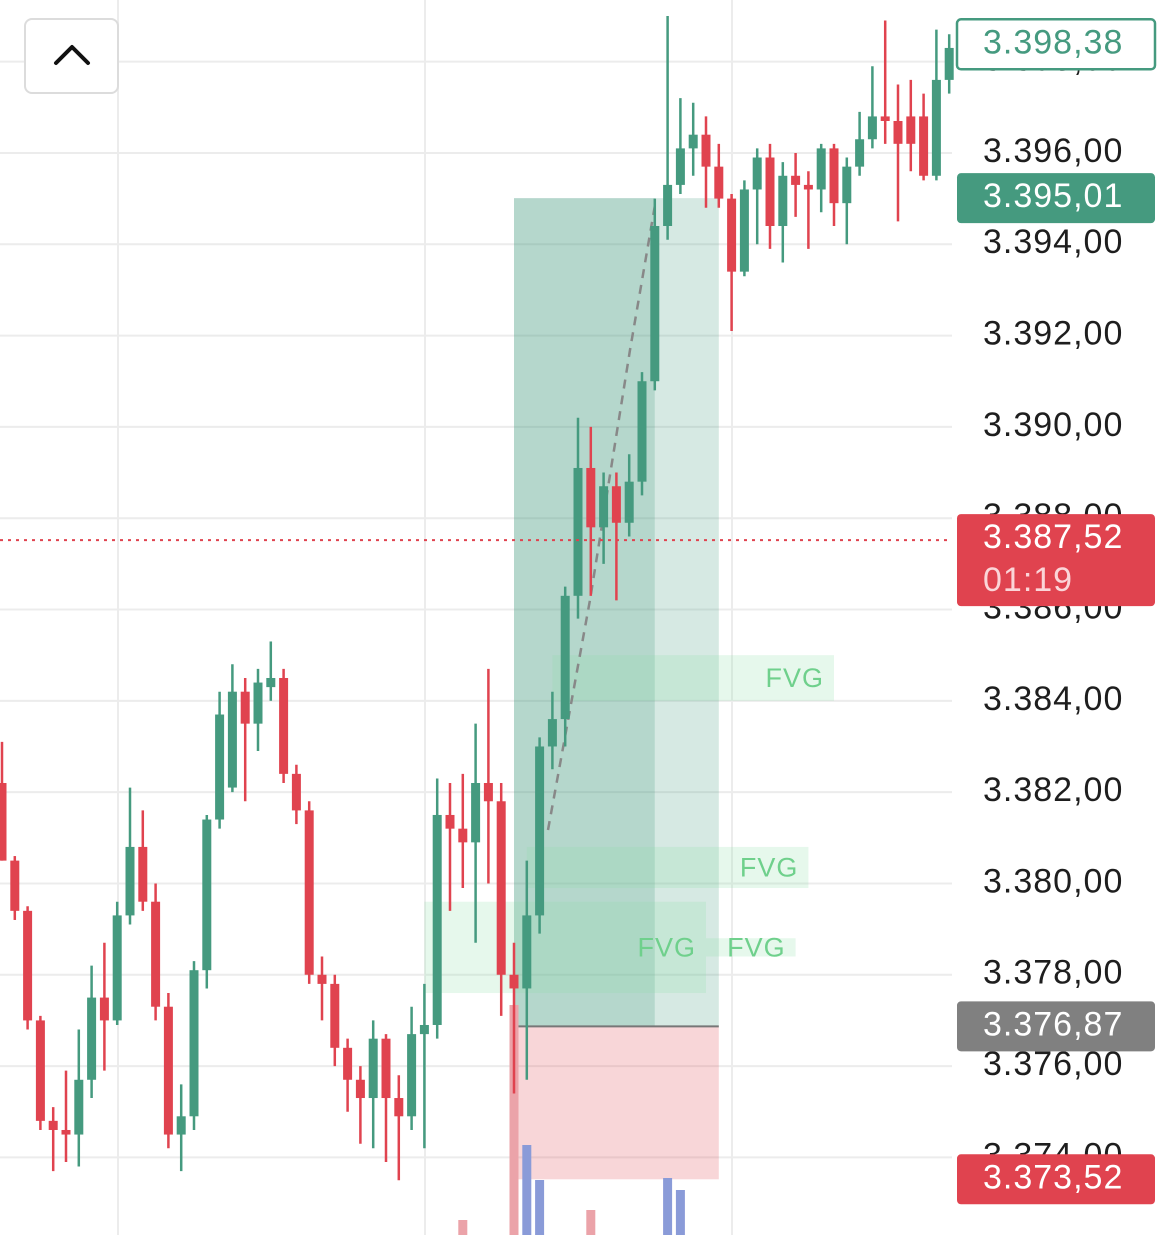 The height and width of the screenshot is (1235, 1170). I want to click on y-tick-label: 3.382,00, so click(1053, 790).